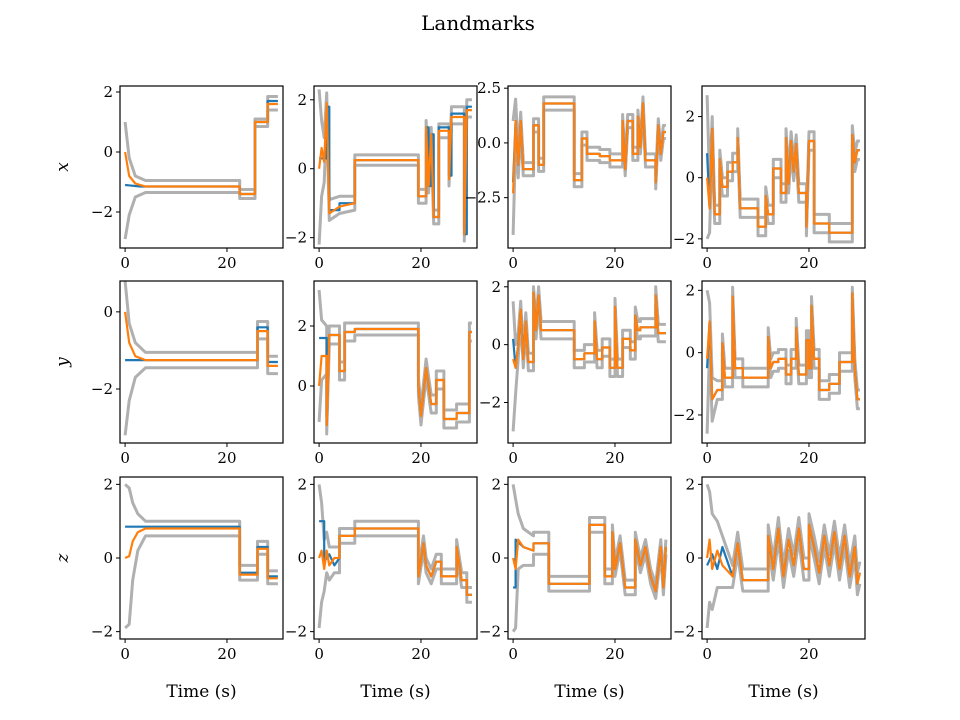 The height and width of the screenshot is (720, 960). I want to click on subplot-z-3: 0 20 −2 0 2 Time (s), so click(575, 588).